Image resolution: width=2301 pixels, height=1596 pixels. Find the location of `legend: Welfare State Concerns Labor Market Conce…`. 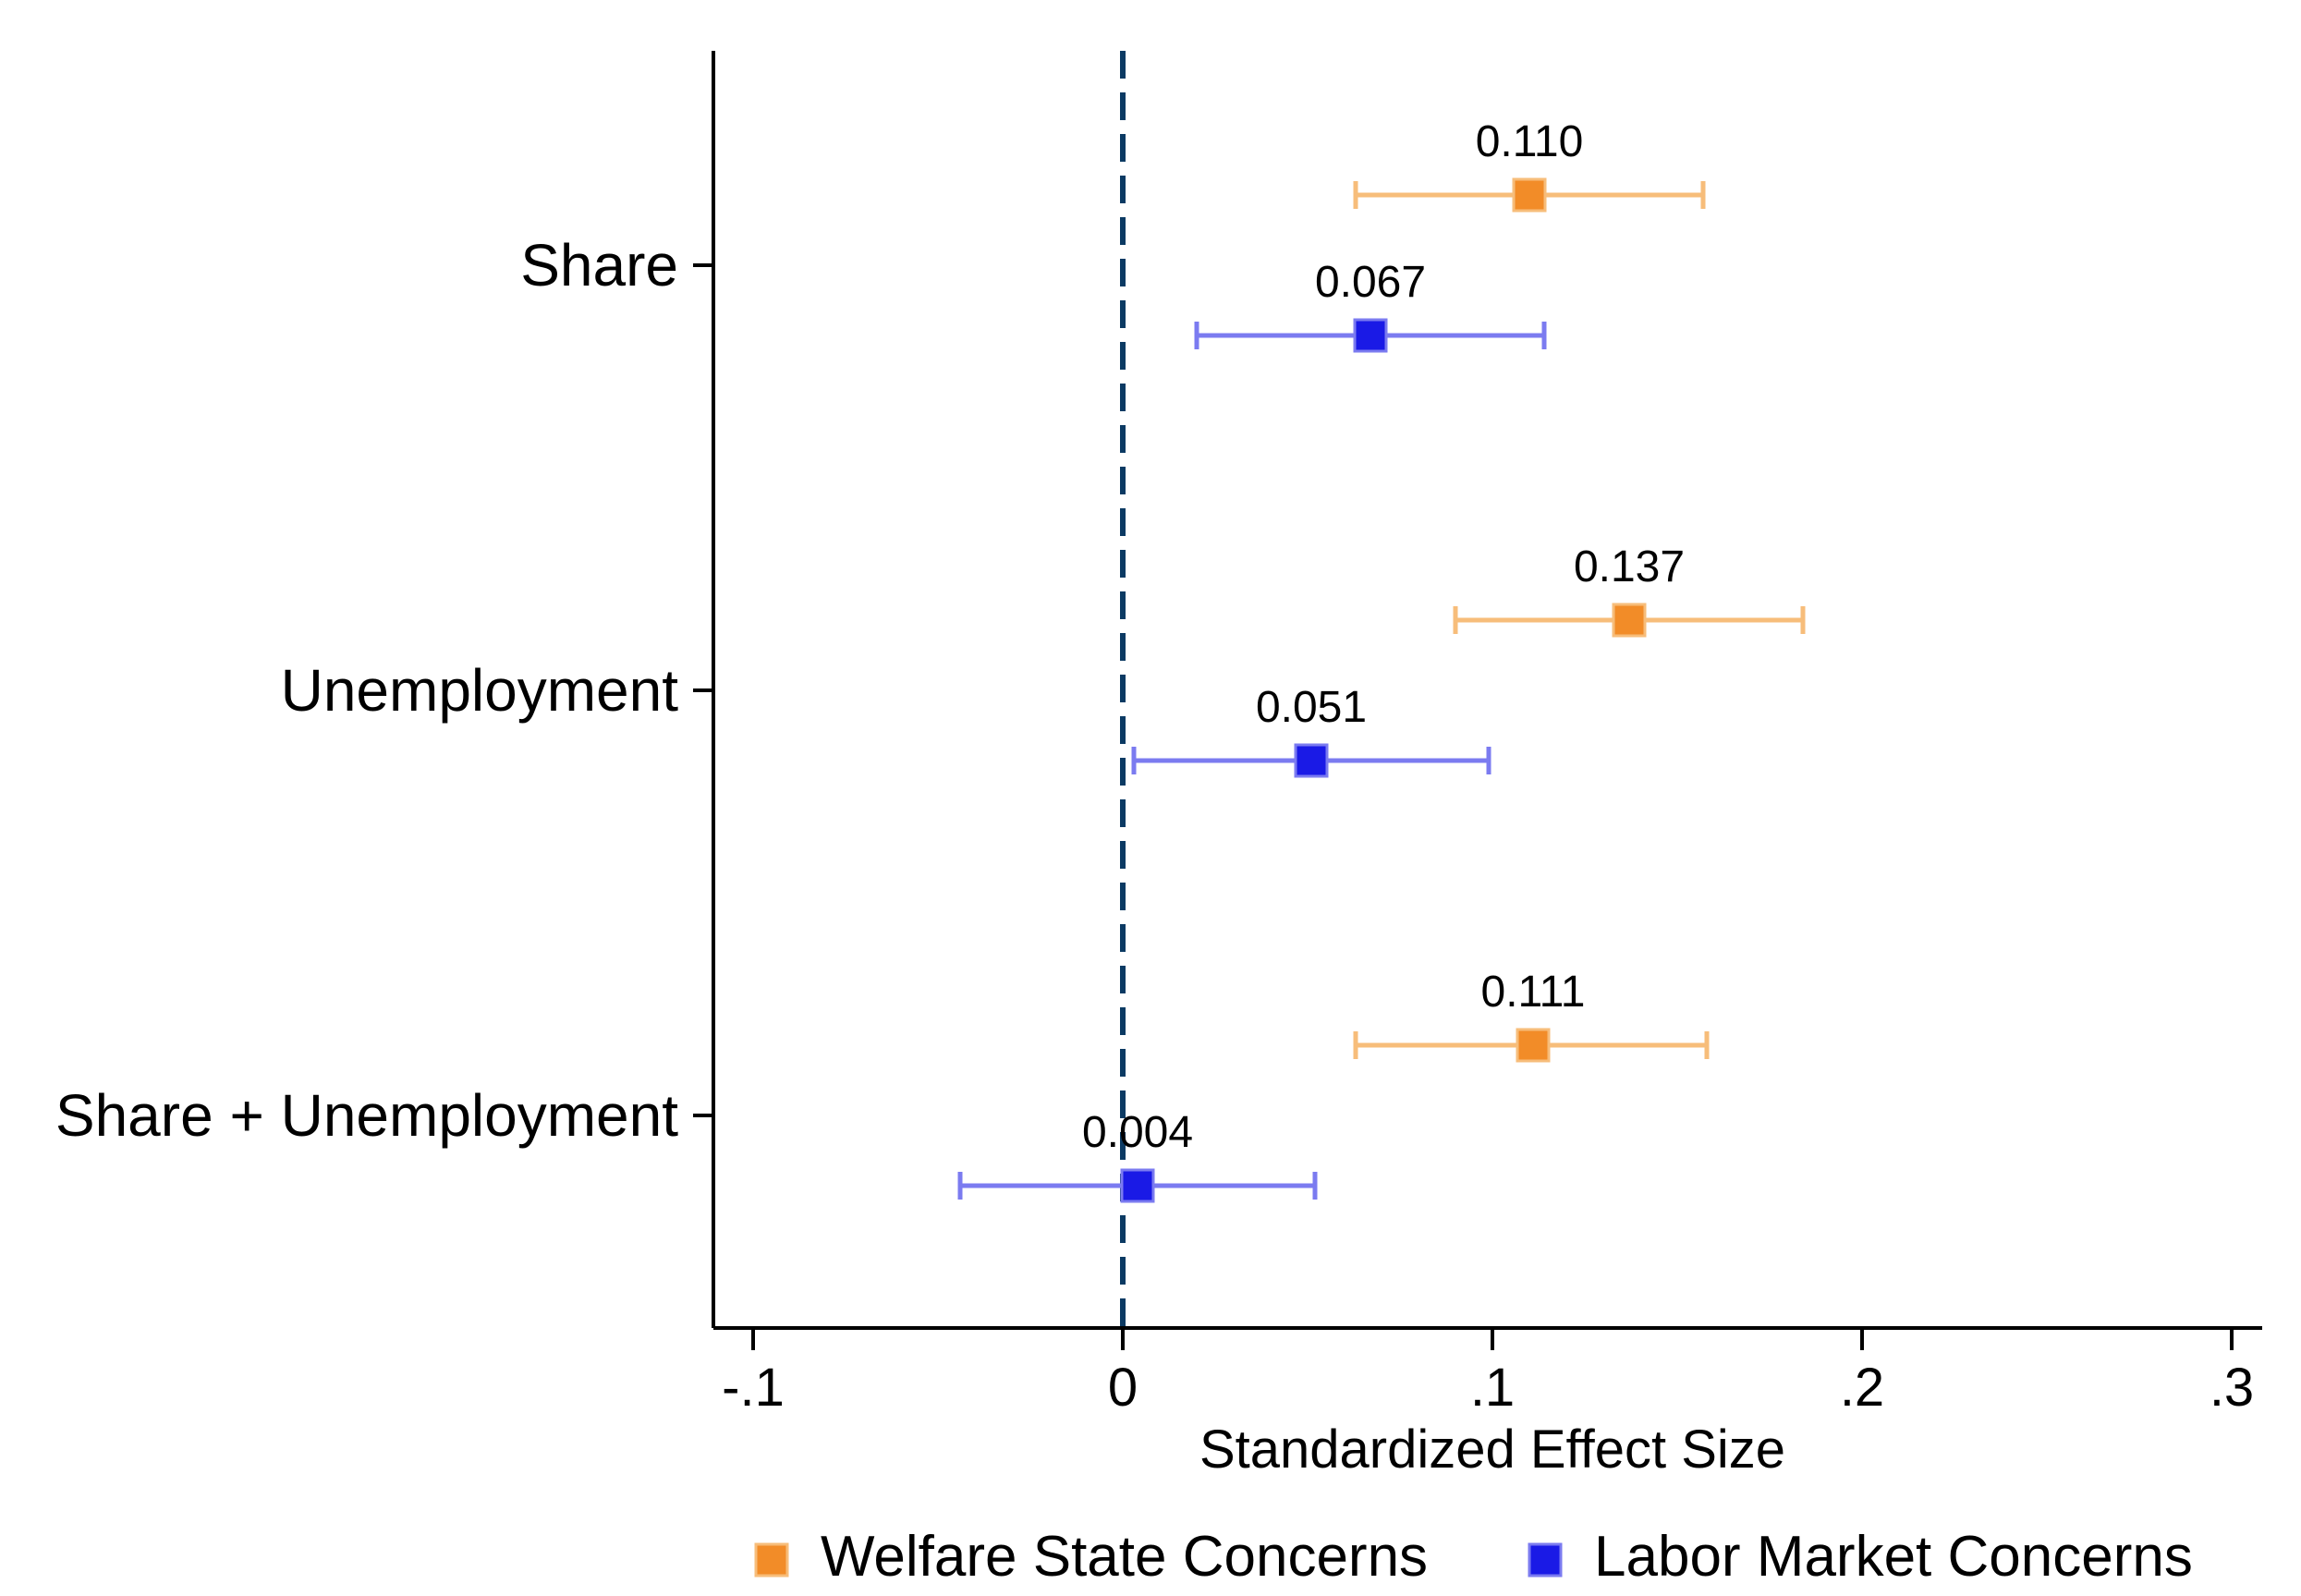

legend: Welfare State Concerns Labor Market Conce… is located at coordinates (1473, 1557).